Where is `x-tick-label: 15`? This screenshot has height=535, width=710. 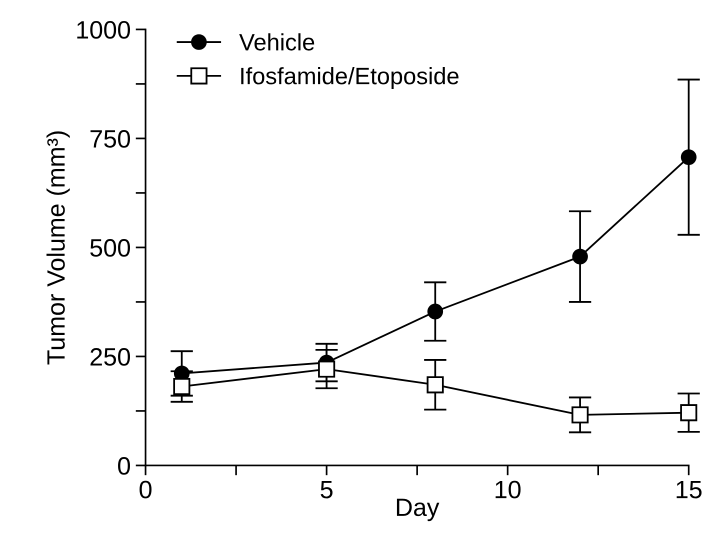
x-tick-label: 15 is located at coordinates (689, 489).